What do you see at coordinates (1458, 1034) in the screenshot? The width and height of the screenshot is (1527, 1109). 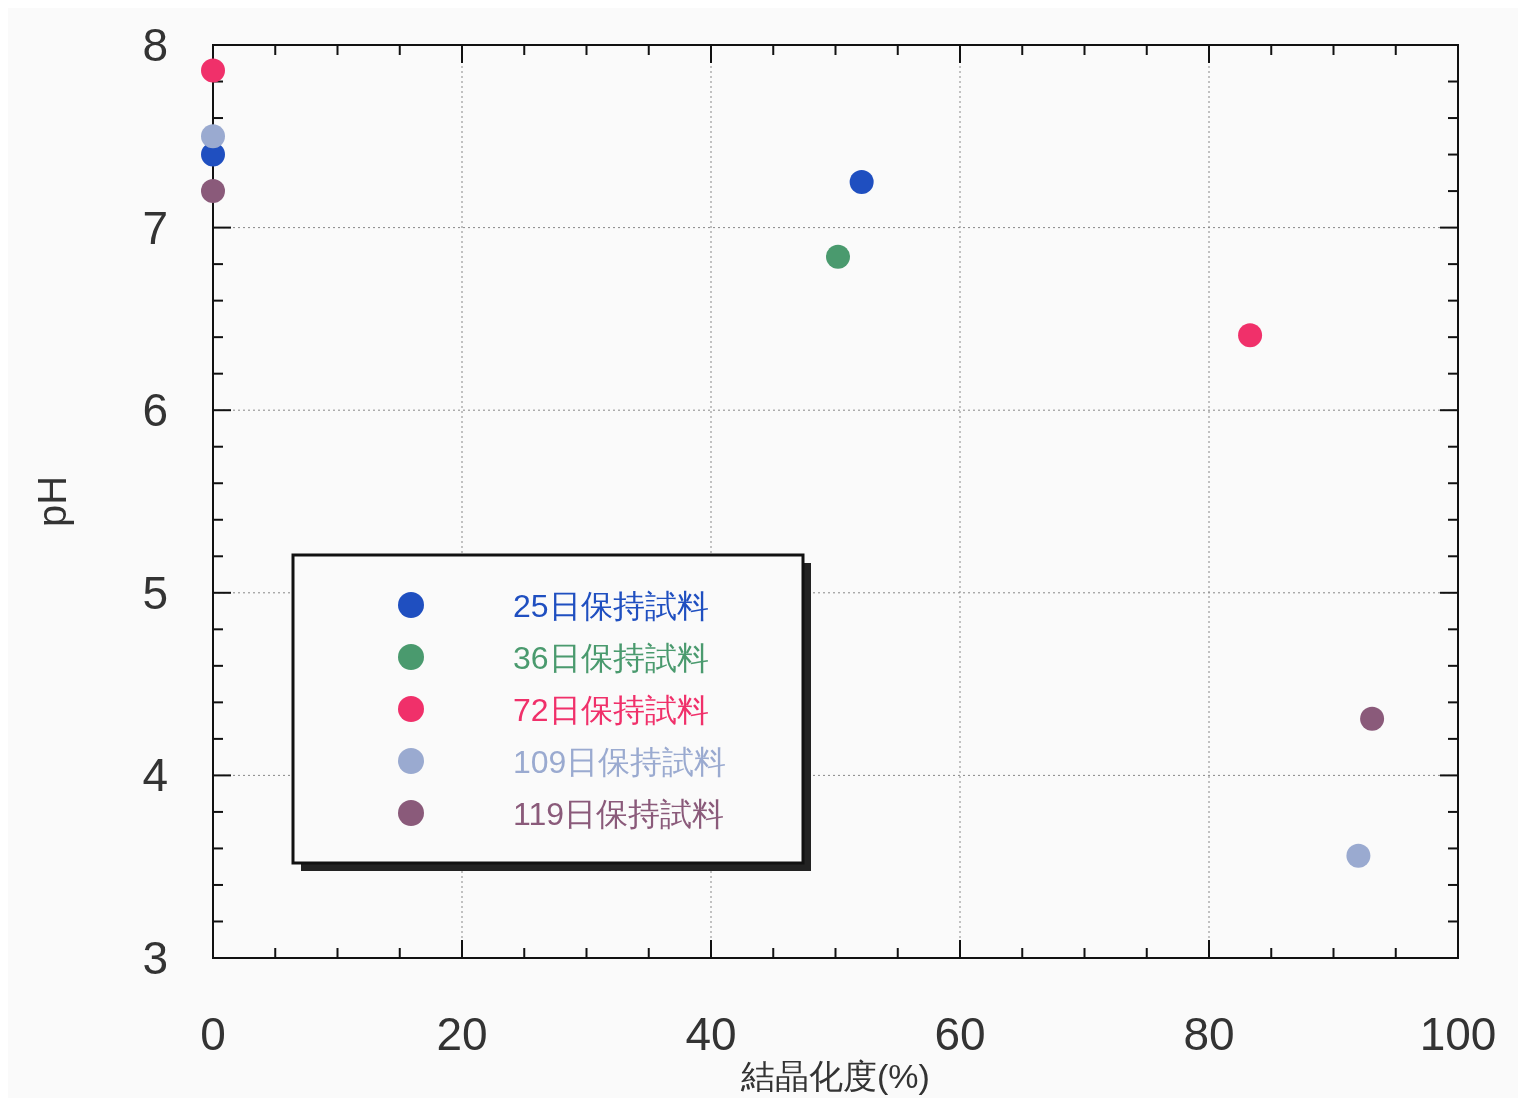 I see `x-tick-label: 100` at bounding box center [1458, 1034].